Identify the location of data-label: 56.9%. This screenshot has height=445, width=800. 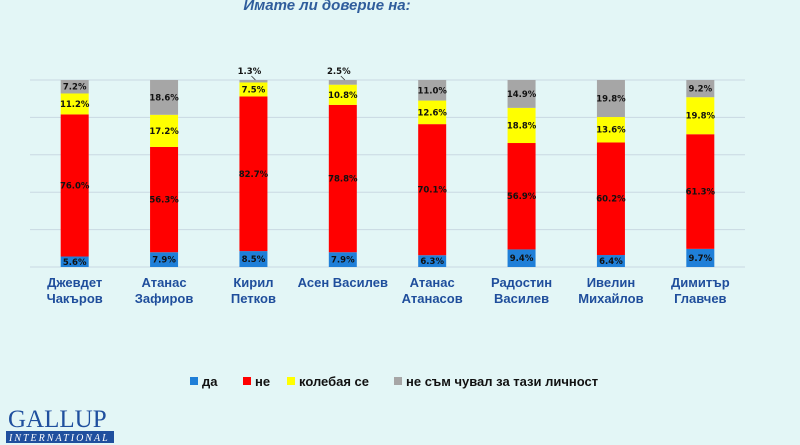
(522, 197).